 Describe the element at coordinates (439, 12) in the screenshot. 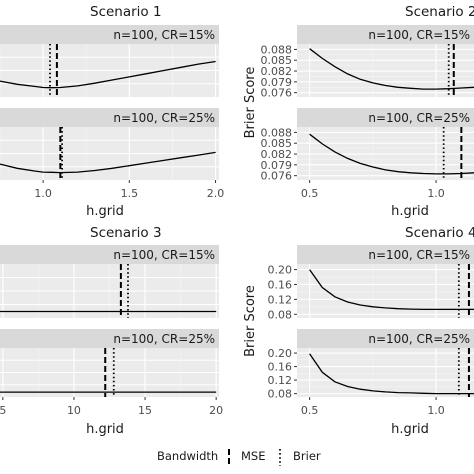

I see `facet-title: Scenario 2` at that location.